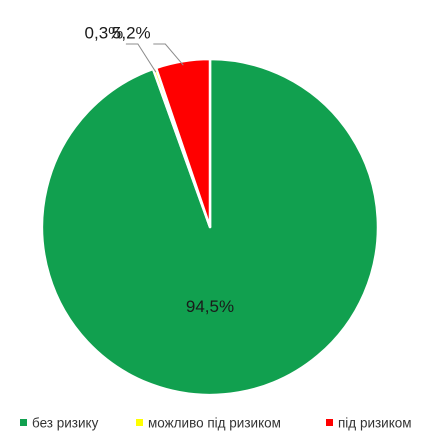 This screenshot has width=440, height=432. I want to click on data-label-3: 5,2%, so click(131, 32).